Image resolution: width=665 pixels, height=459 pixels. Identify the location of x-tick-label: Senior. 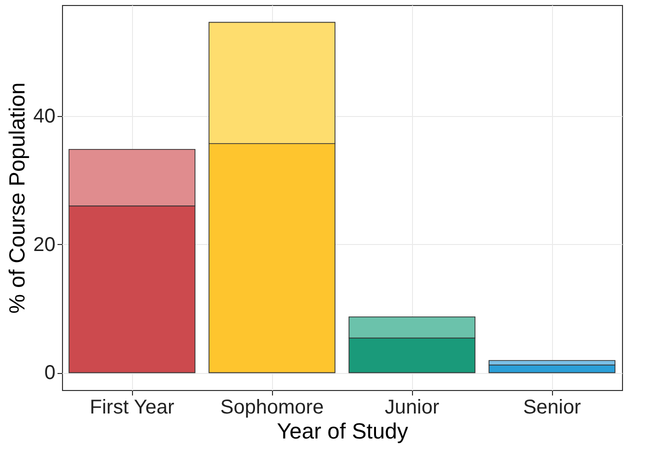
(552, 407).